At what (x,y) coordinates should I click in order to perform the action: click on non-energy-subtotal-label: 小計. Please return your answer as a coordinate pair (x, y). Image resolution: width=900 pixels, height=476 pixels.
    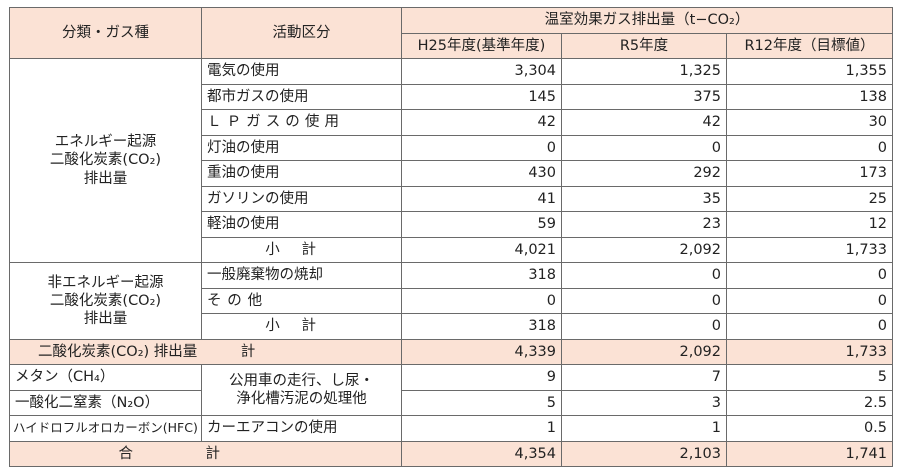
    Looking at the image, I should click on (301, 326).